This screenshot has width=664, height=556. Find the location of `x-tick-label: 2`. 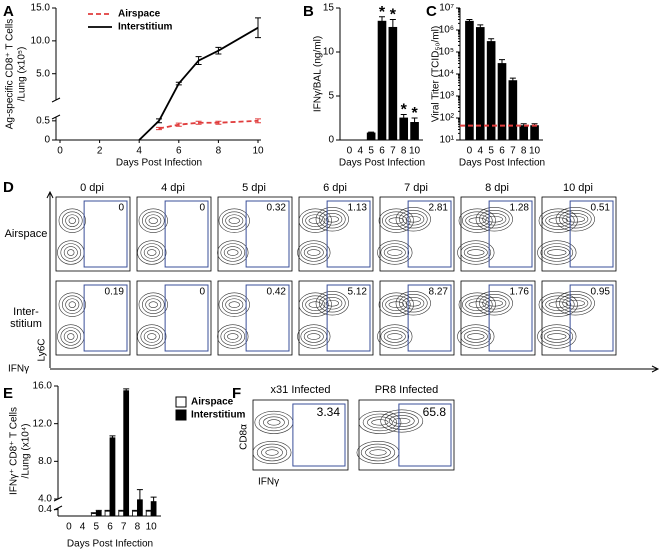

x-tick-label: 2 is located at coordinates (100, 151).